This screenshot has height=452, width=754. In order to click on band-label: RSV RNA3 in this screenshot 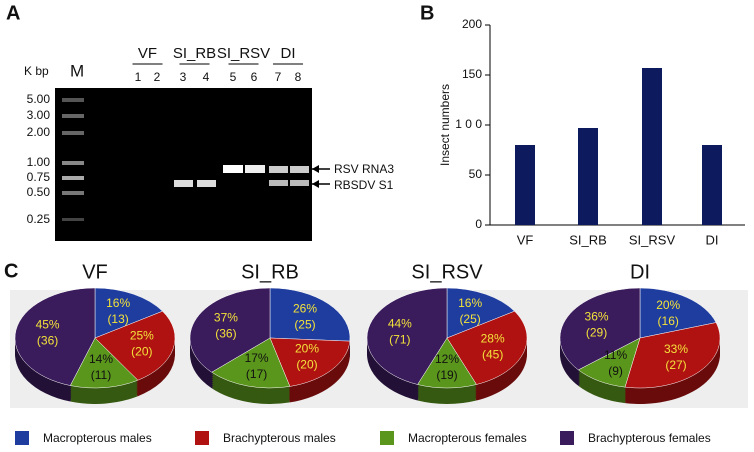, I will do `click(364, 169)`.